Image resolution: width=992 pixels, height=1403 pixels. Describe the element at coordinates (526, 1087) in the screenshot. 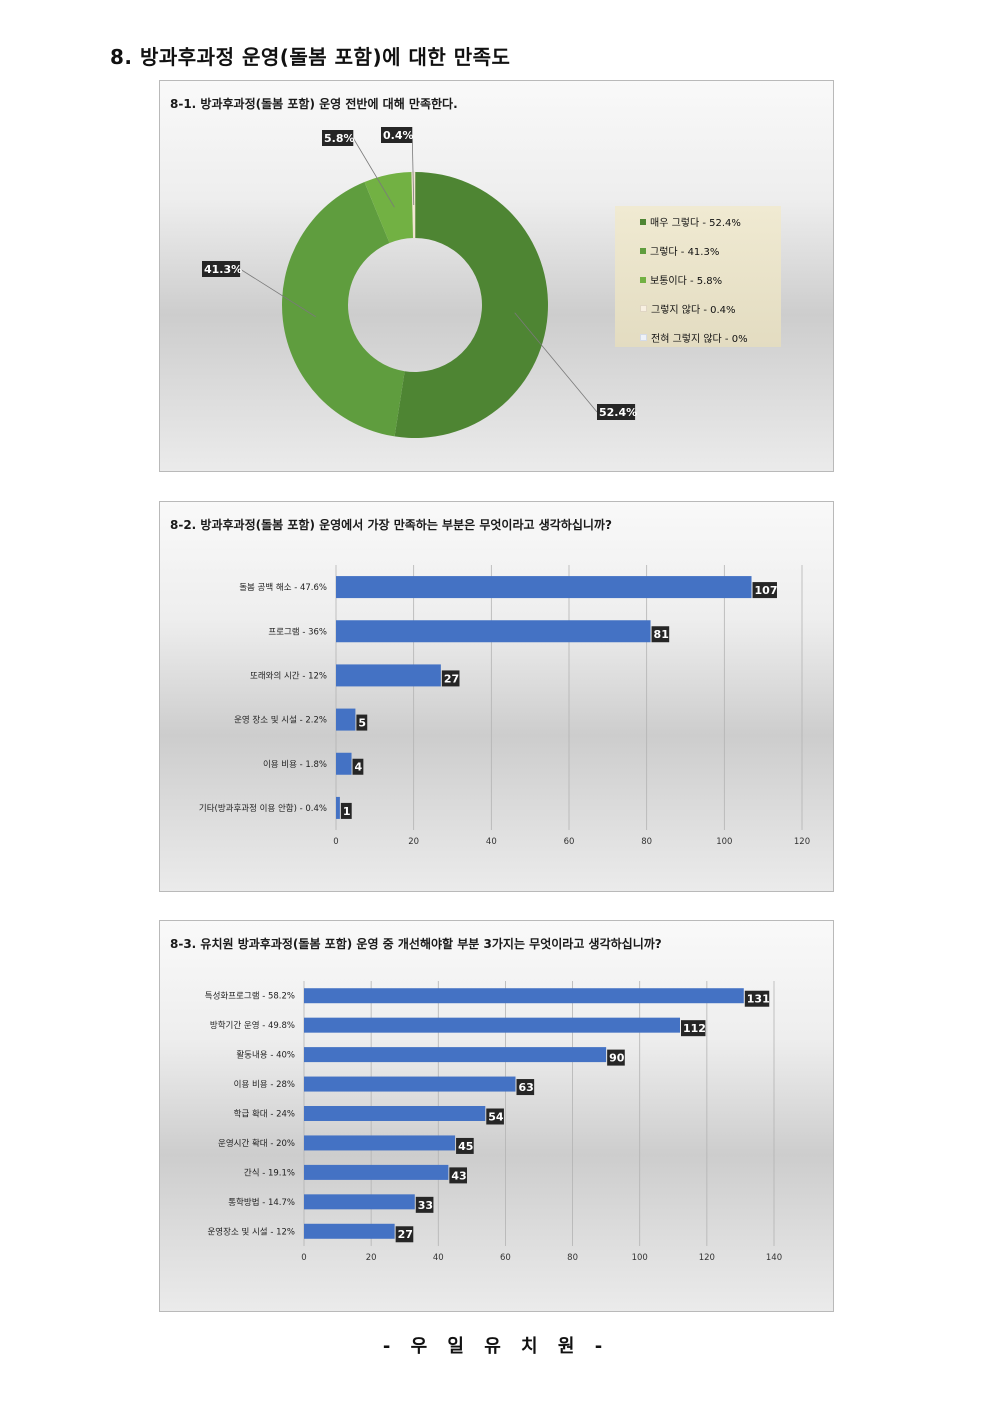

I see `bar-value-label-text: 63` at that location.